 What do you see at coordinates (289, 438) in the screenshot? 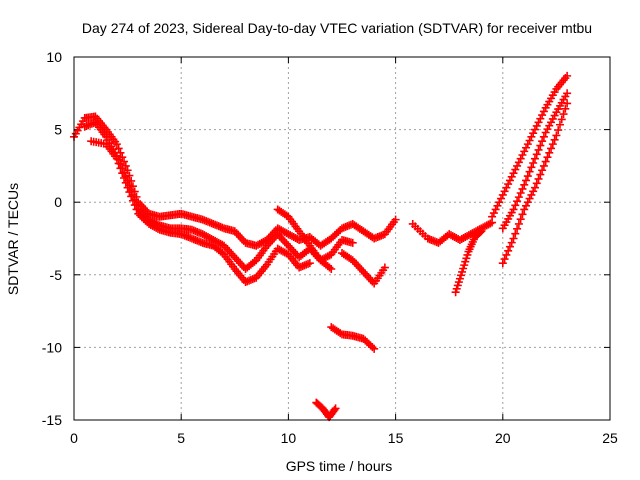
I see `x-tick-label: 10` at bounding box center [289, 438].